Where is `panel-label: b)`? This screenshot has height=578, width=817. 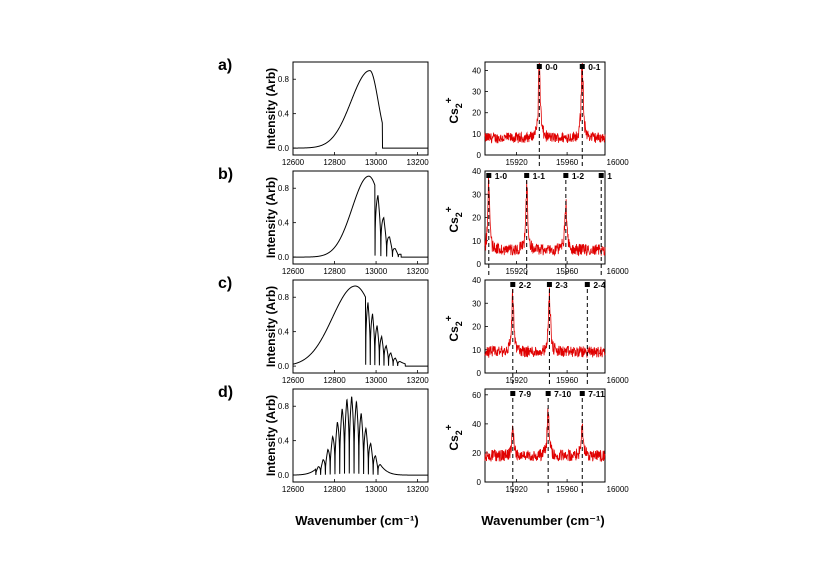
panel-label: b) is located at coordinates (225, 174).